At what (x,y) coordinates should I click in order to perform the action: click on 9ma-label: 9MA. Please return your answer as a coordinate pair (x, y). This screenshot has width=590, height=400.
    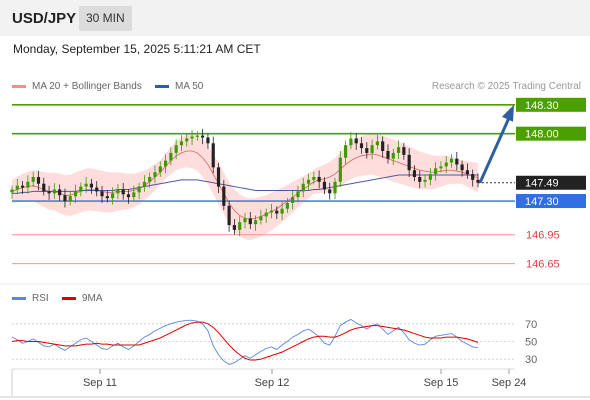
    Looking at the image, I should click on (92, 298).